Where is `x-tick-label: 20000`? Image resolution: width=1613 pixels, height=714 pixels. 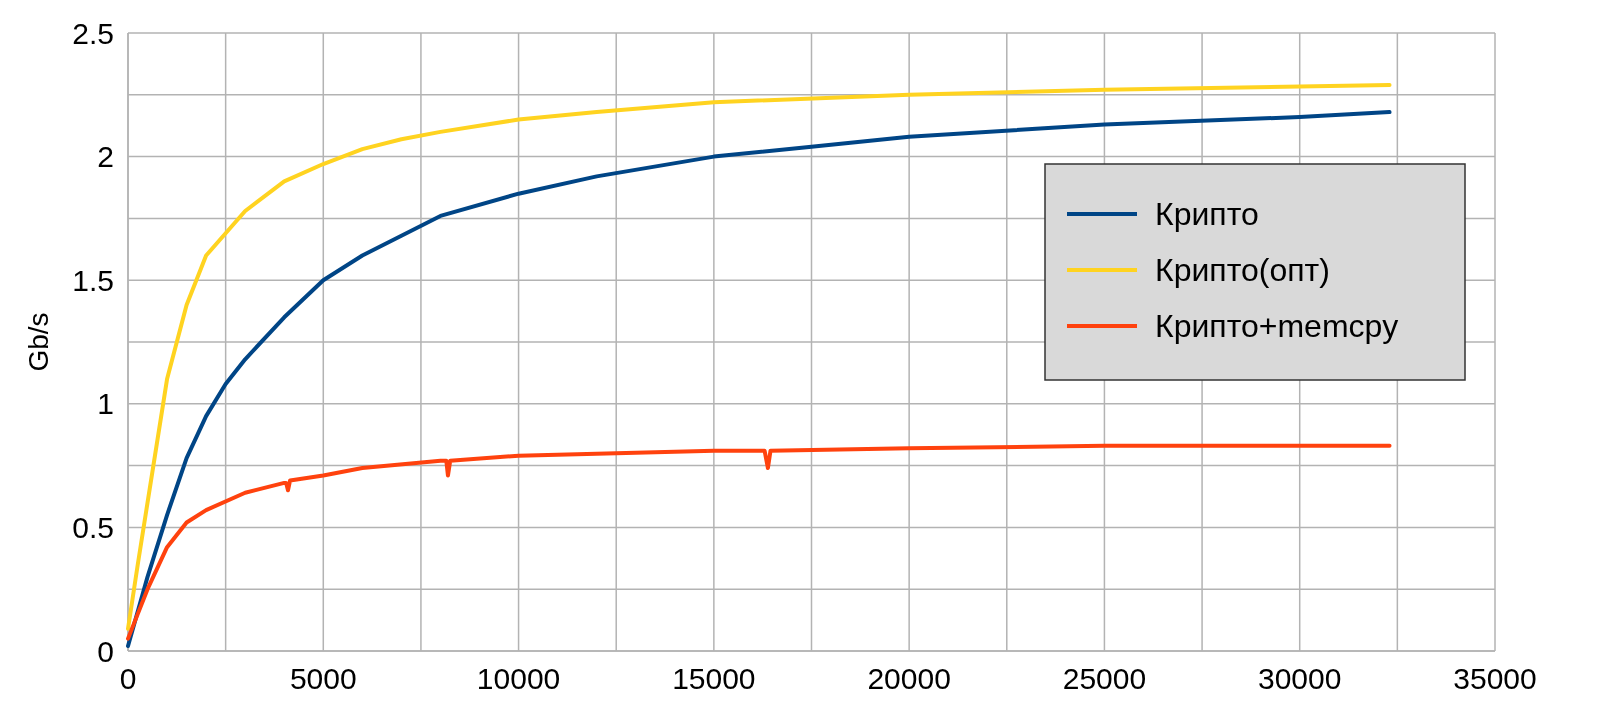
x-tick-label: 20000 is located at coordinates (909, 678).